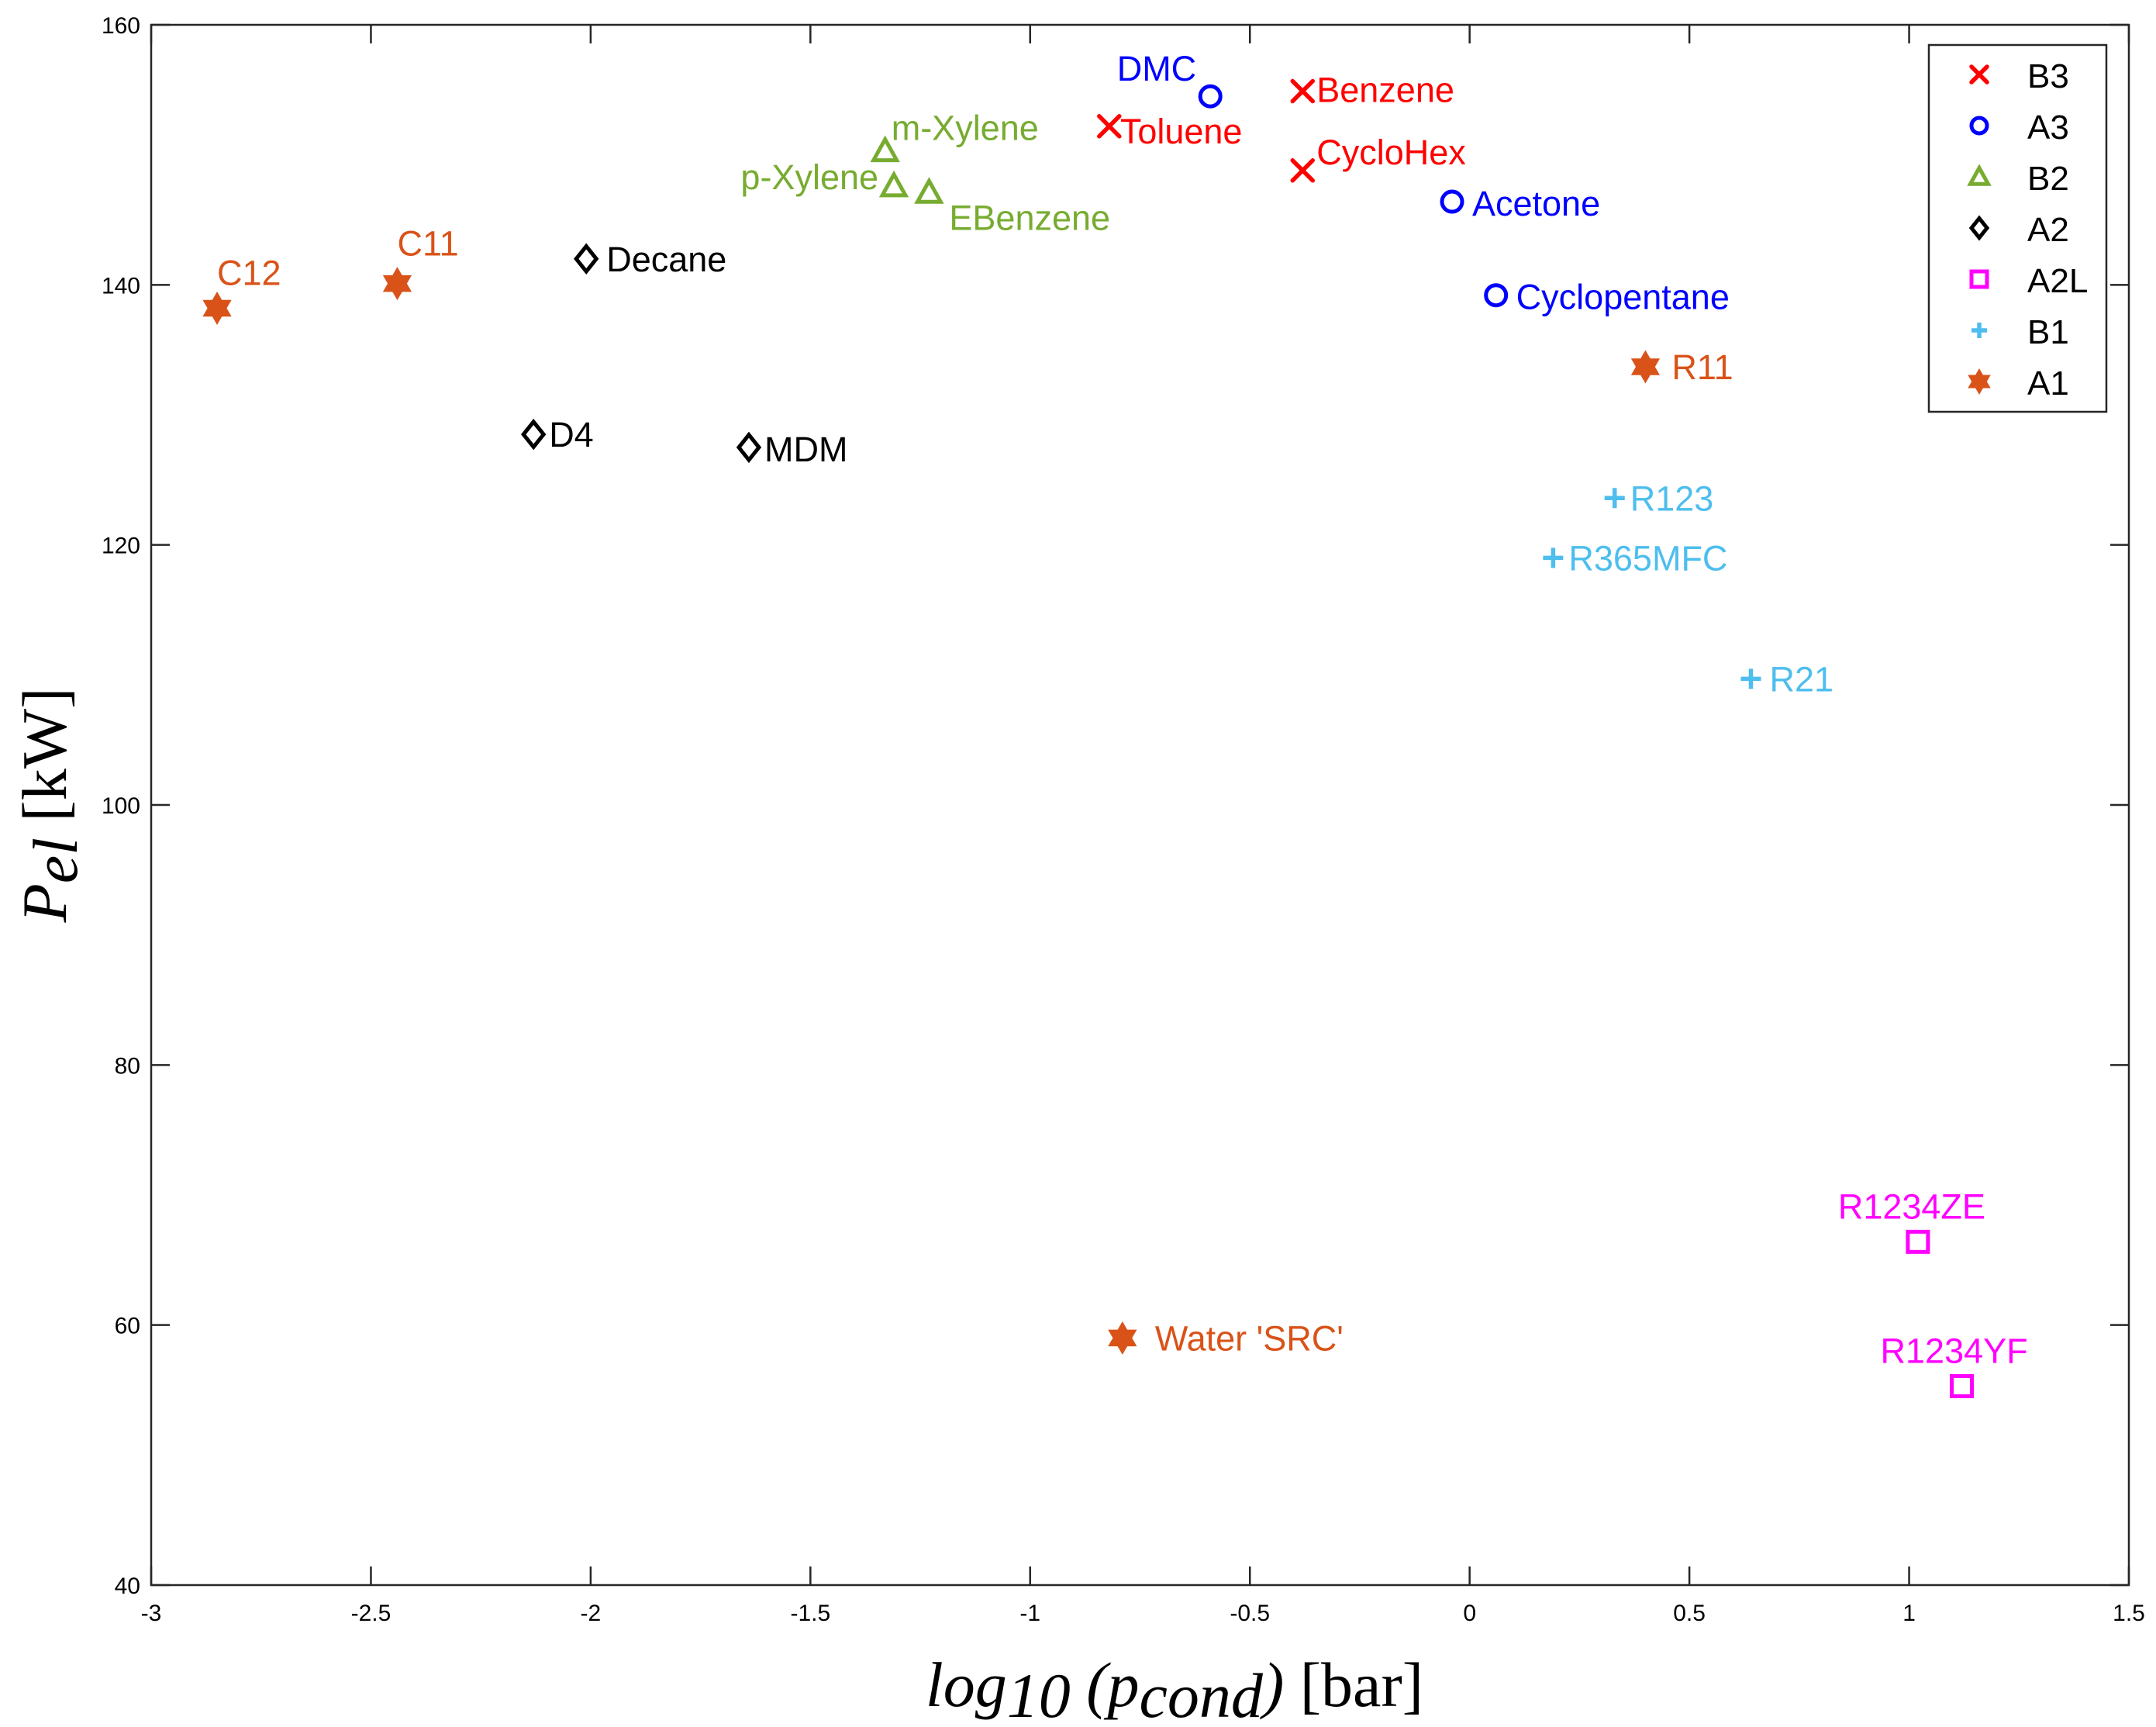  Describe the element at coordinates (1979, 175) in the screenshot. I see `legend-marker-b2` at that location.